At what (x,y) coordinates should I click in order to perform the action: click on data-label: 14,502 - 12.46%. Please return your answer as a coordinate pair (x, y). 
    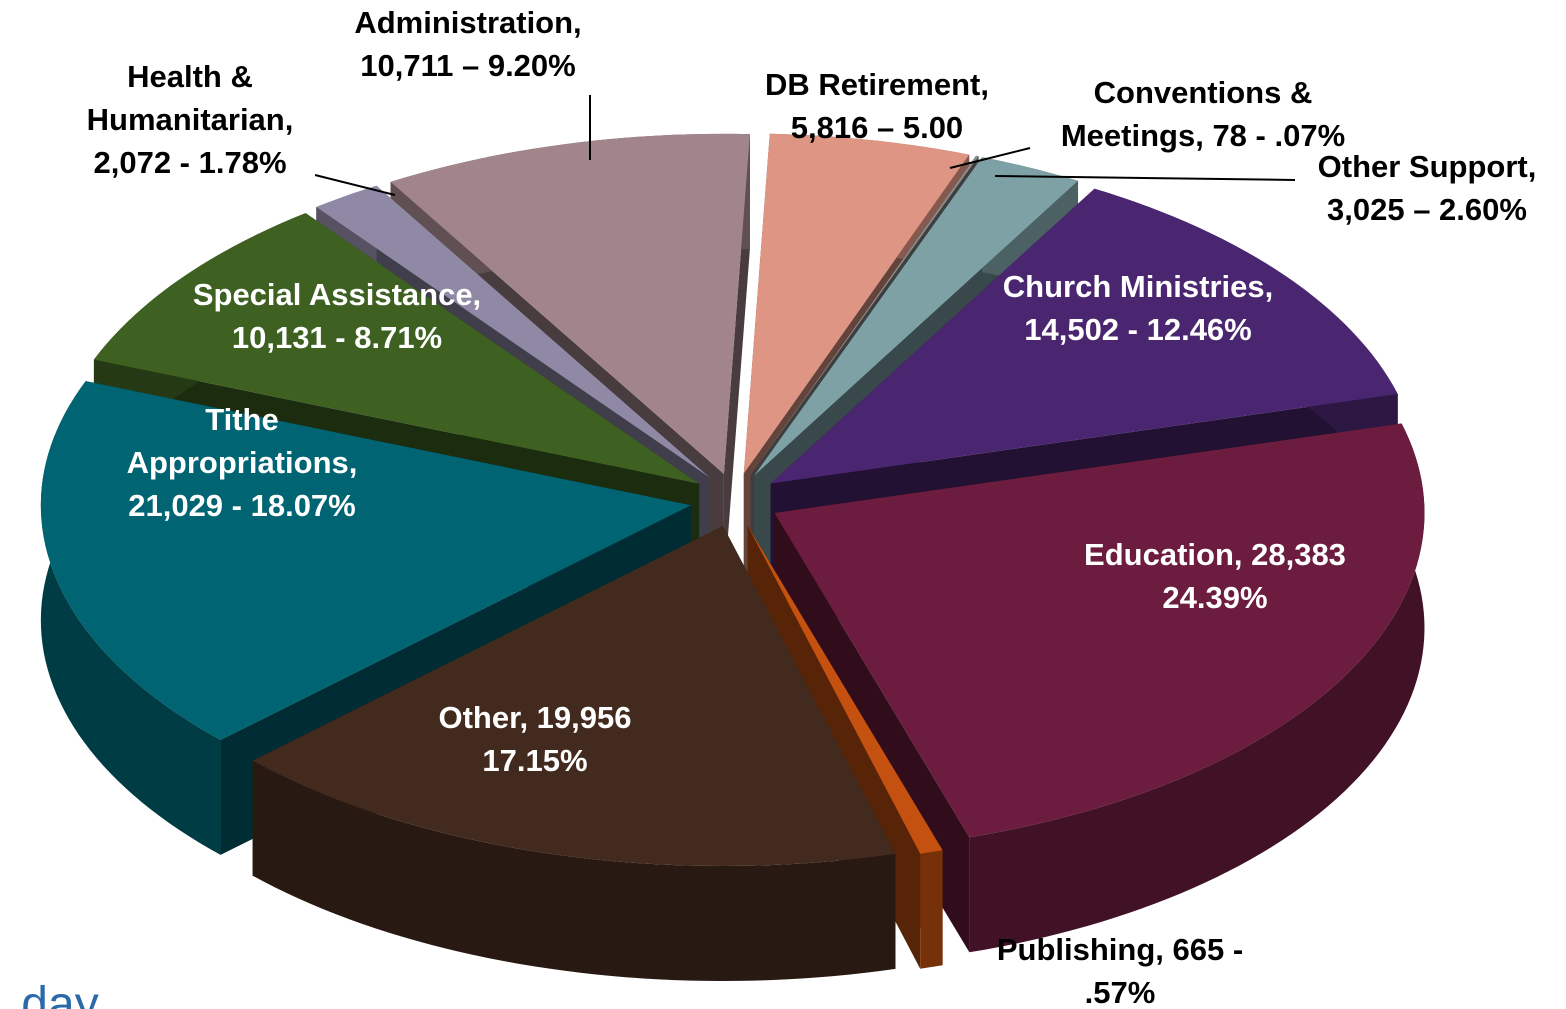
    Looking at the image, I should click on (1138, 329).